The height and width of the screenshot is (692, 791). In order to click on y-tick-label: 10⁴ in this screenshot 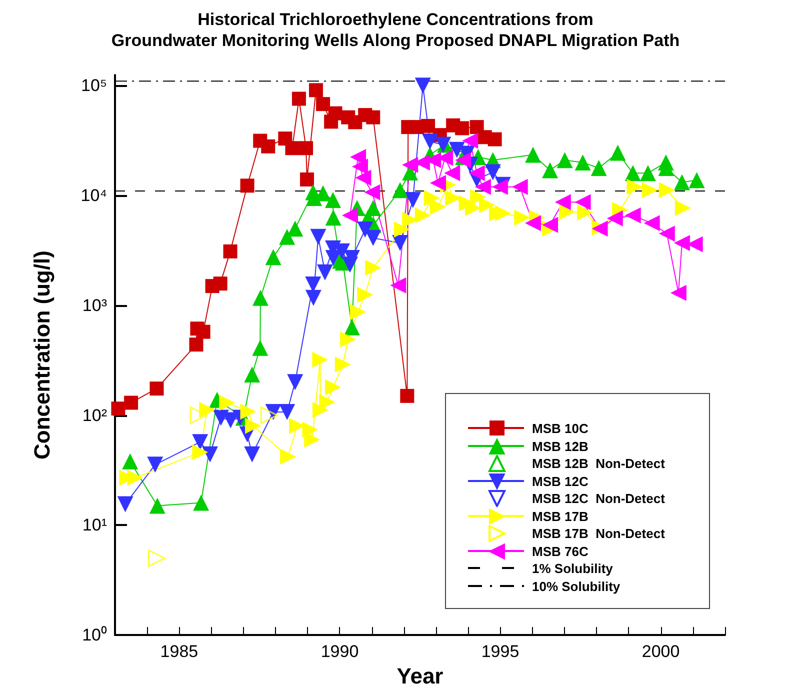, I will do `click(93, 196)`.